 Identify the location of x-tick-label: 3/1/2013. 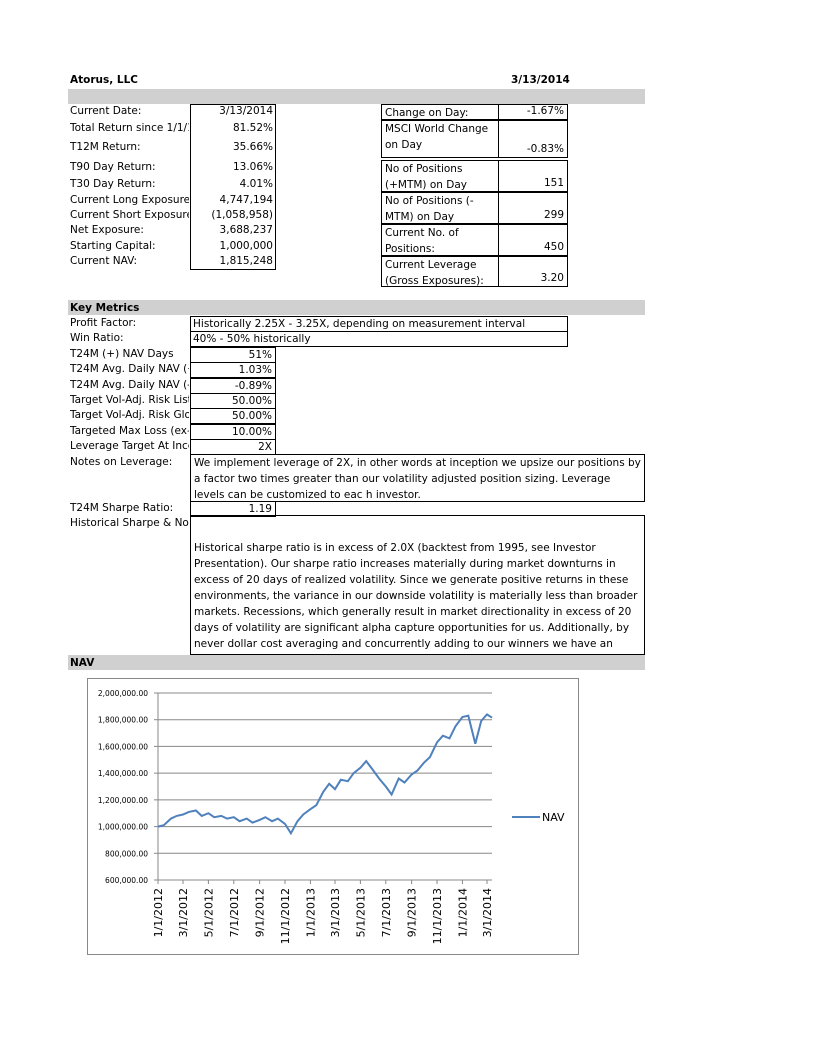
(335, 912).